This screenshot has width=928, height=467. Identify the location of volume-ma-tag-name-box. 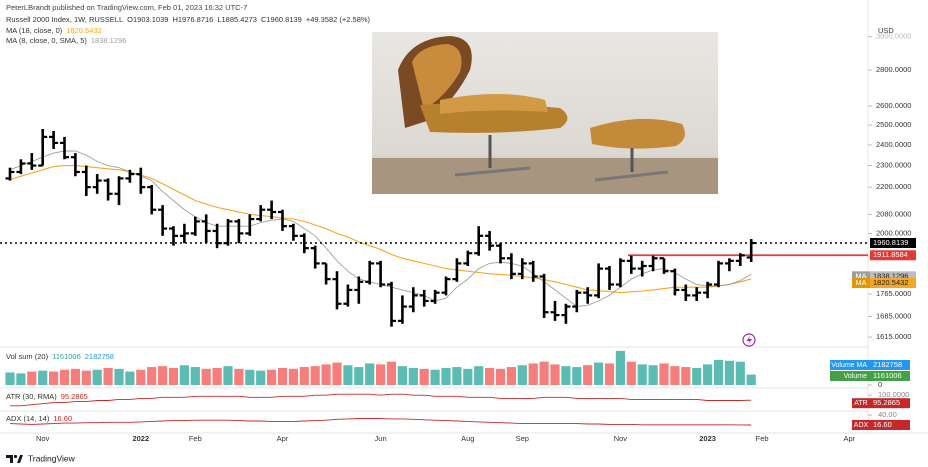
(850, 365).